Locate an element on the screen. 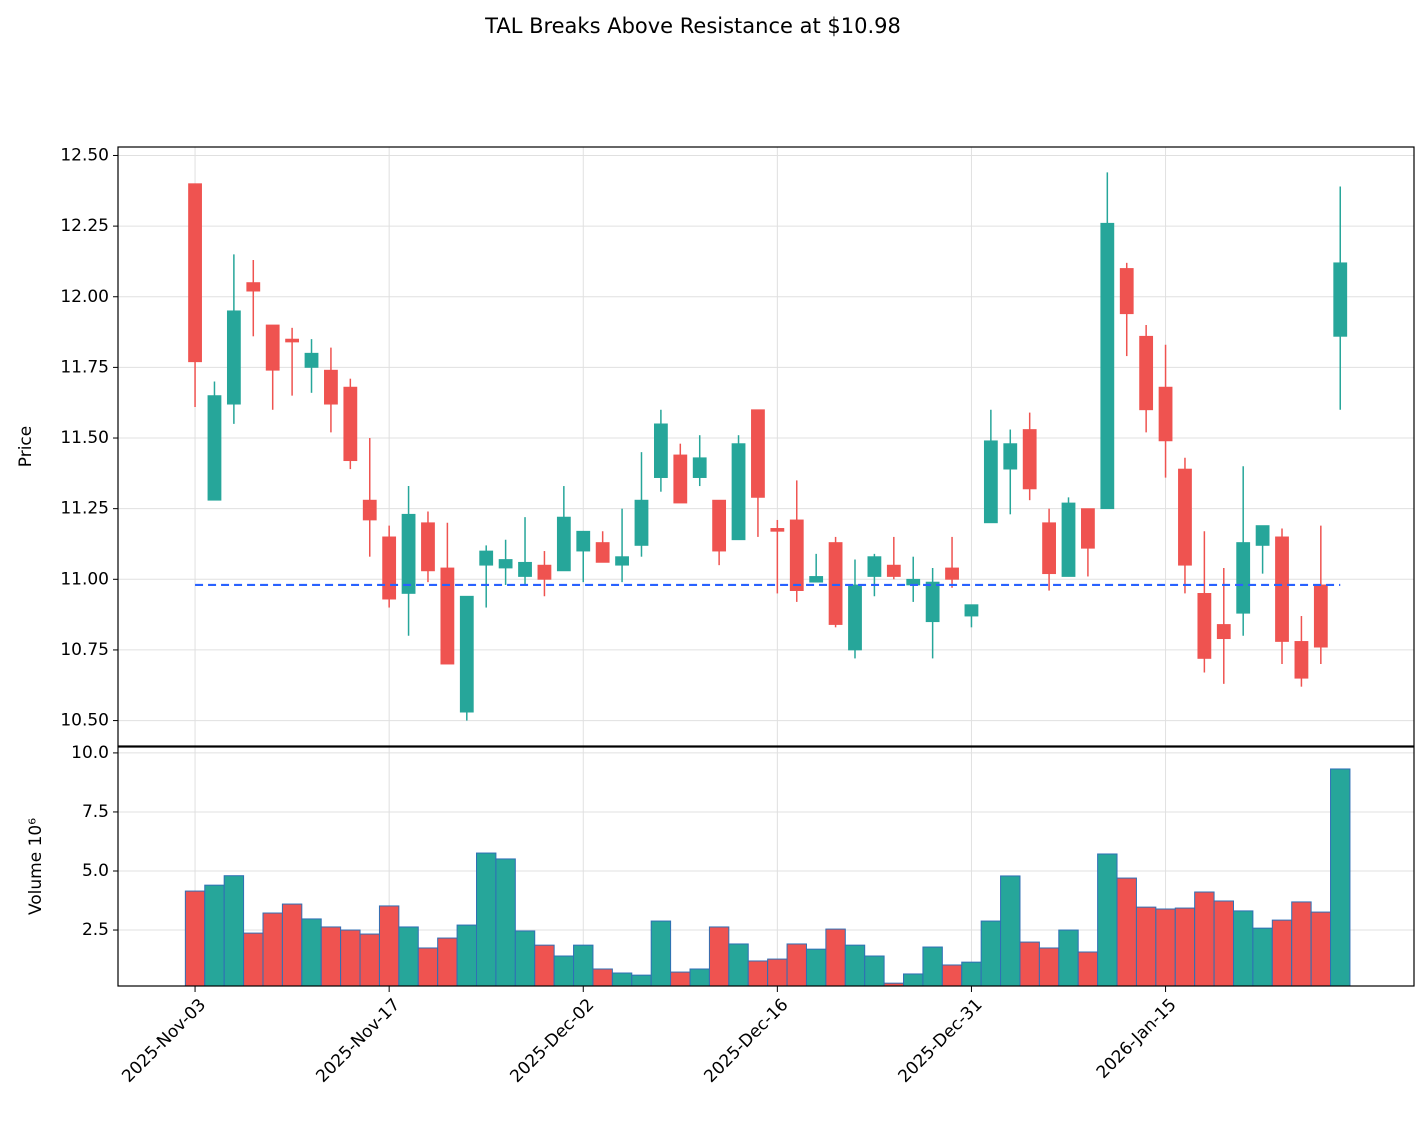  x-tick-label: 2025-Nov-17 is located at coordinates (358, 1041).